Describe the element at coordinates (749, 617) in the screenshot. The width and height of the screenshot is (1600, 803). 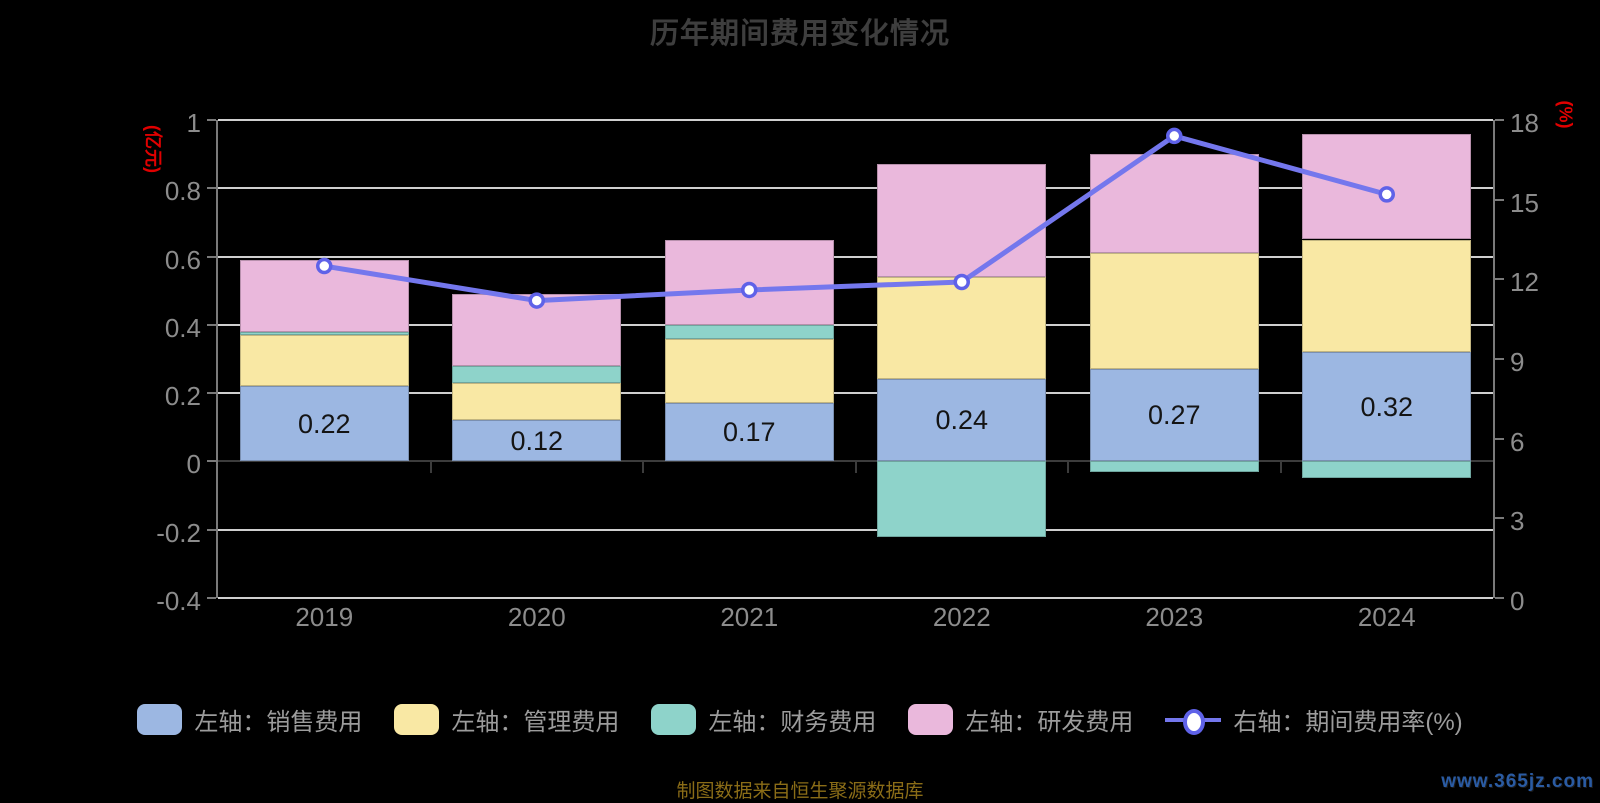
I see `x-axis-label: 2021` at that location.